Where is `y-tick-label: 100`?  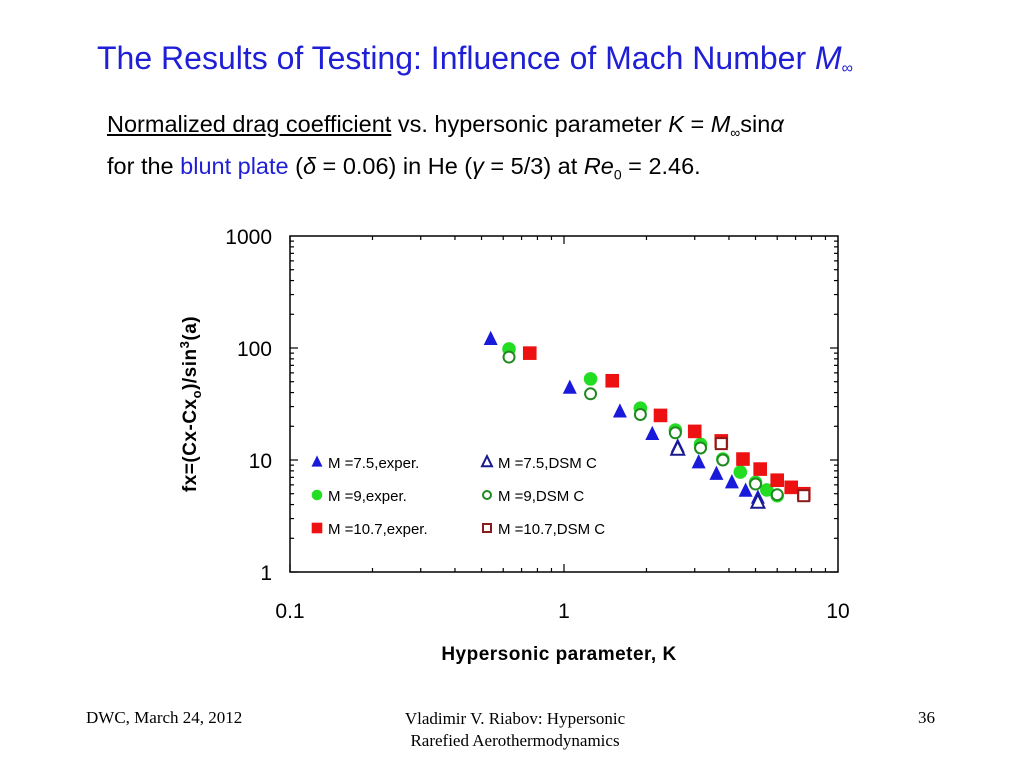 y-tick-label: 100 is located at coordinates (254, 349).